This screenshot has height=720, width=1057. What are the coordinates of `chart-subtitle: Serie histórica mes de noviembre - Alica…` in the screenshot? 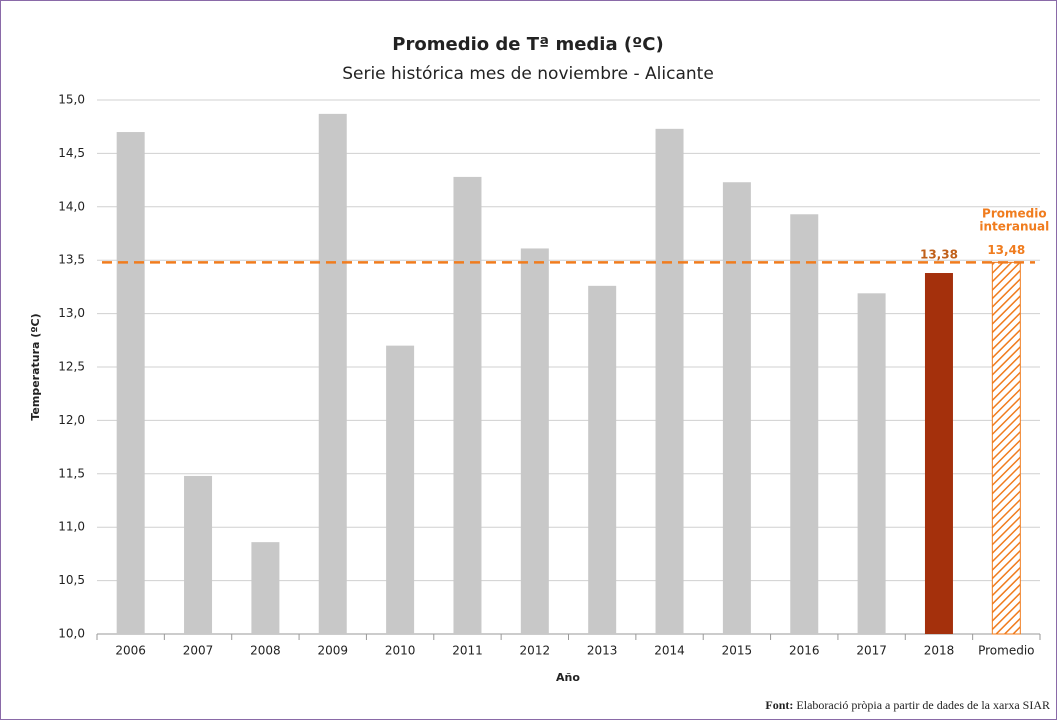 It's located at (528, 74).